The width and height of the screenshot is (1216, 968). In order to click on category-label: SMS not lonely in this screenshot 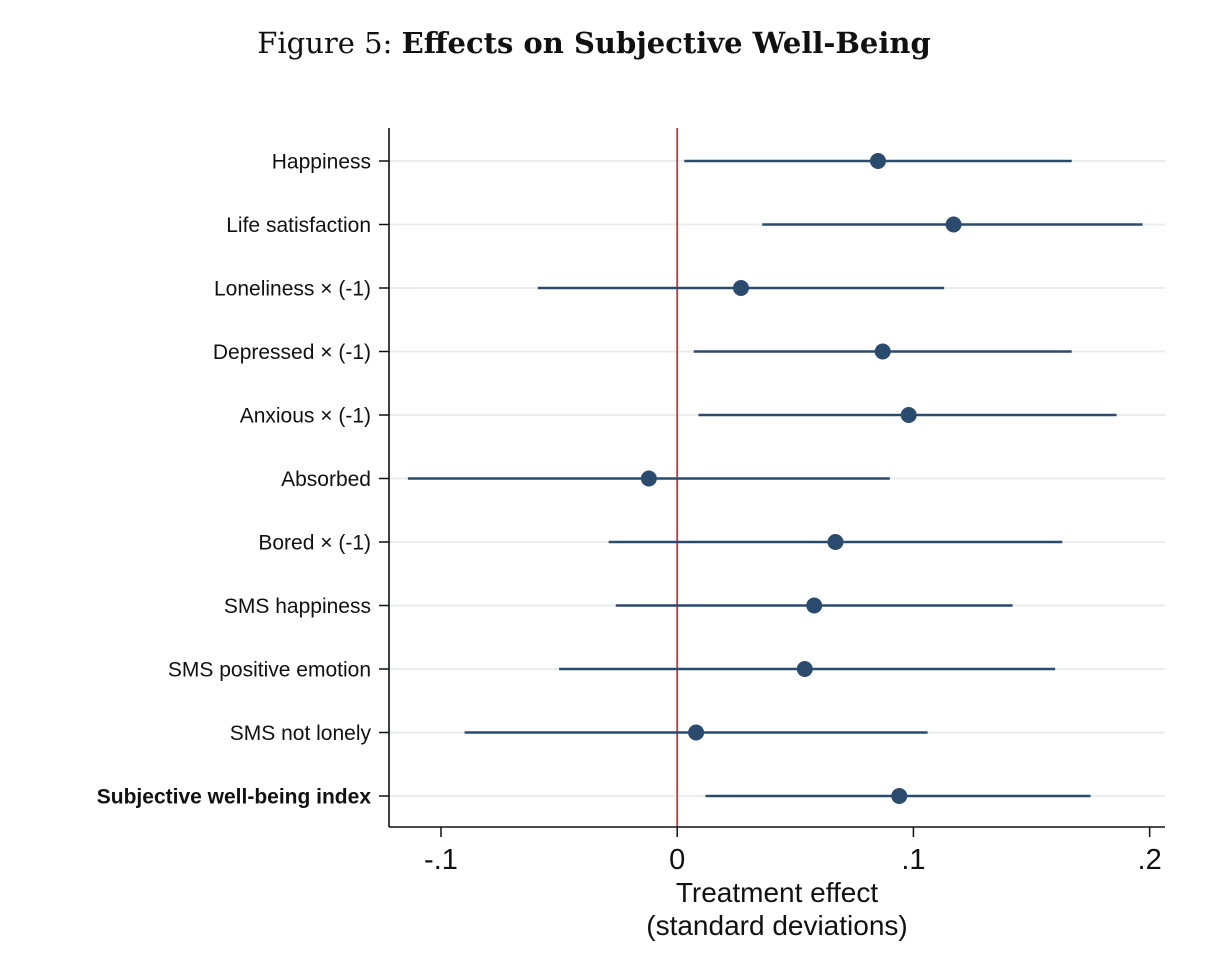, I will do `click(301, 733)`.